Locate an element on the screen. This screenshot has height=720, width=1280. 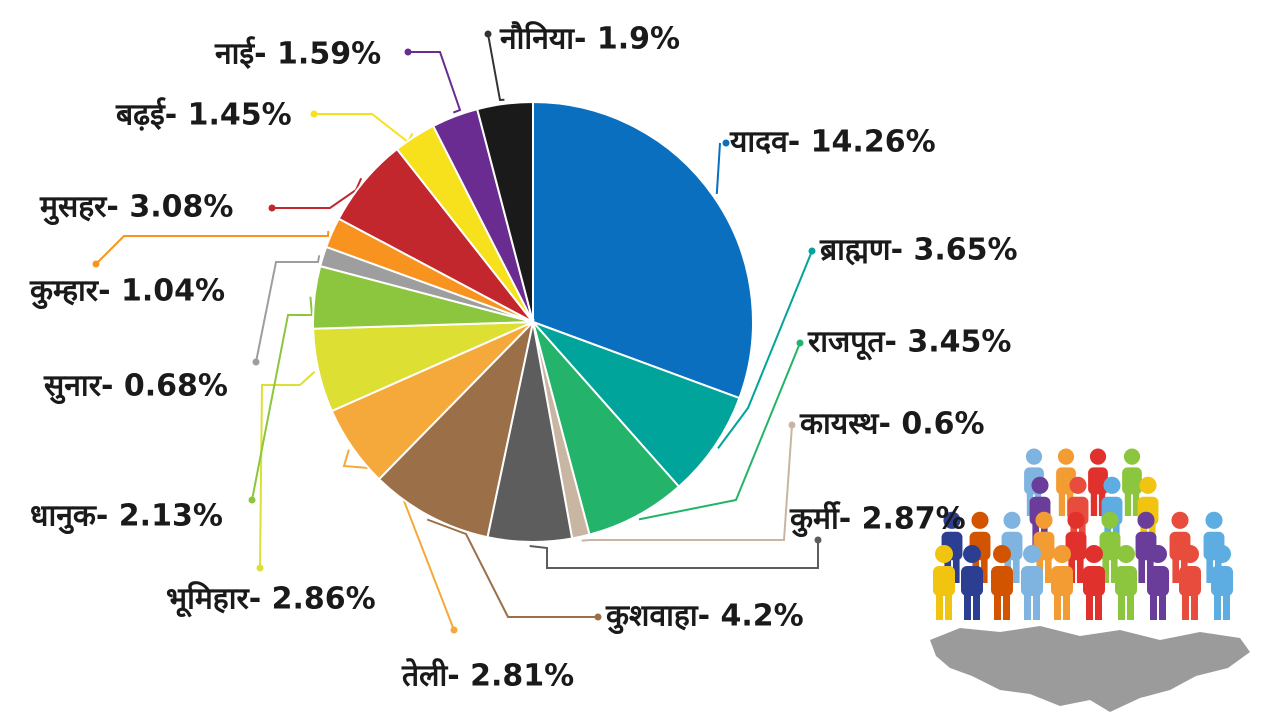
slice-label-तेली: तेली- 2.81% is located at coordinates (487, 676).